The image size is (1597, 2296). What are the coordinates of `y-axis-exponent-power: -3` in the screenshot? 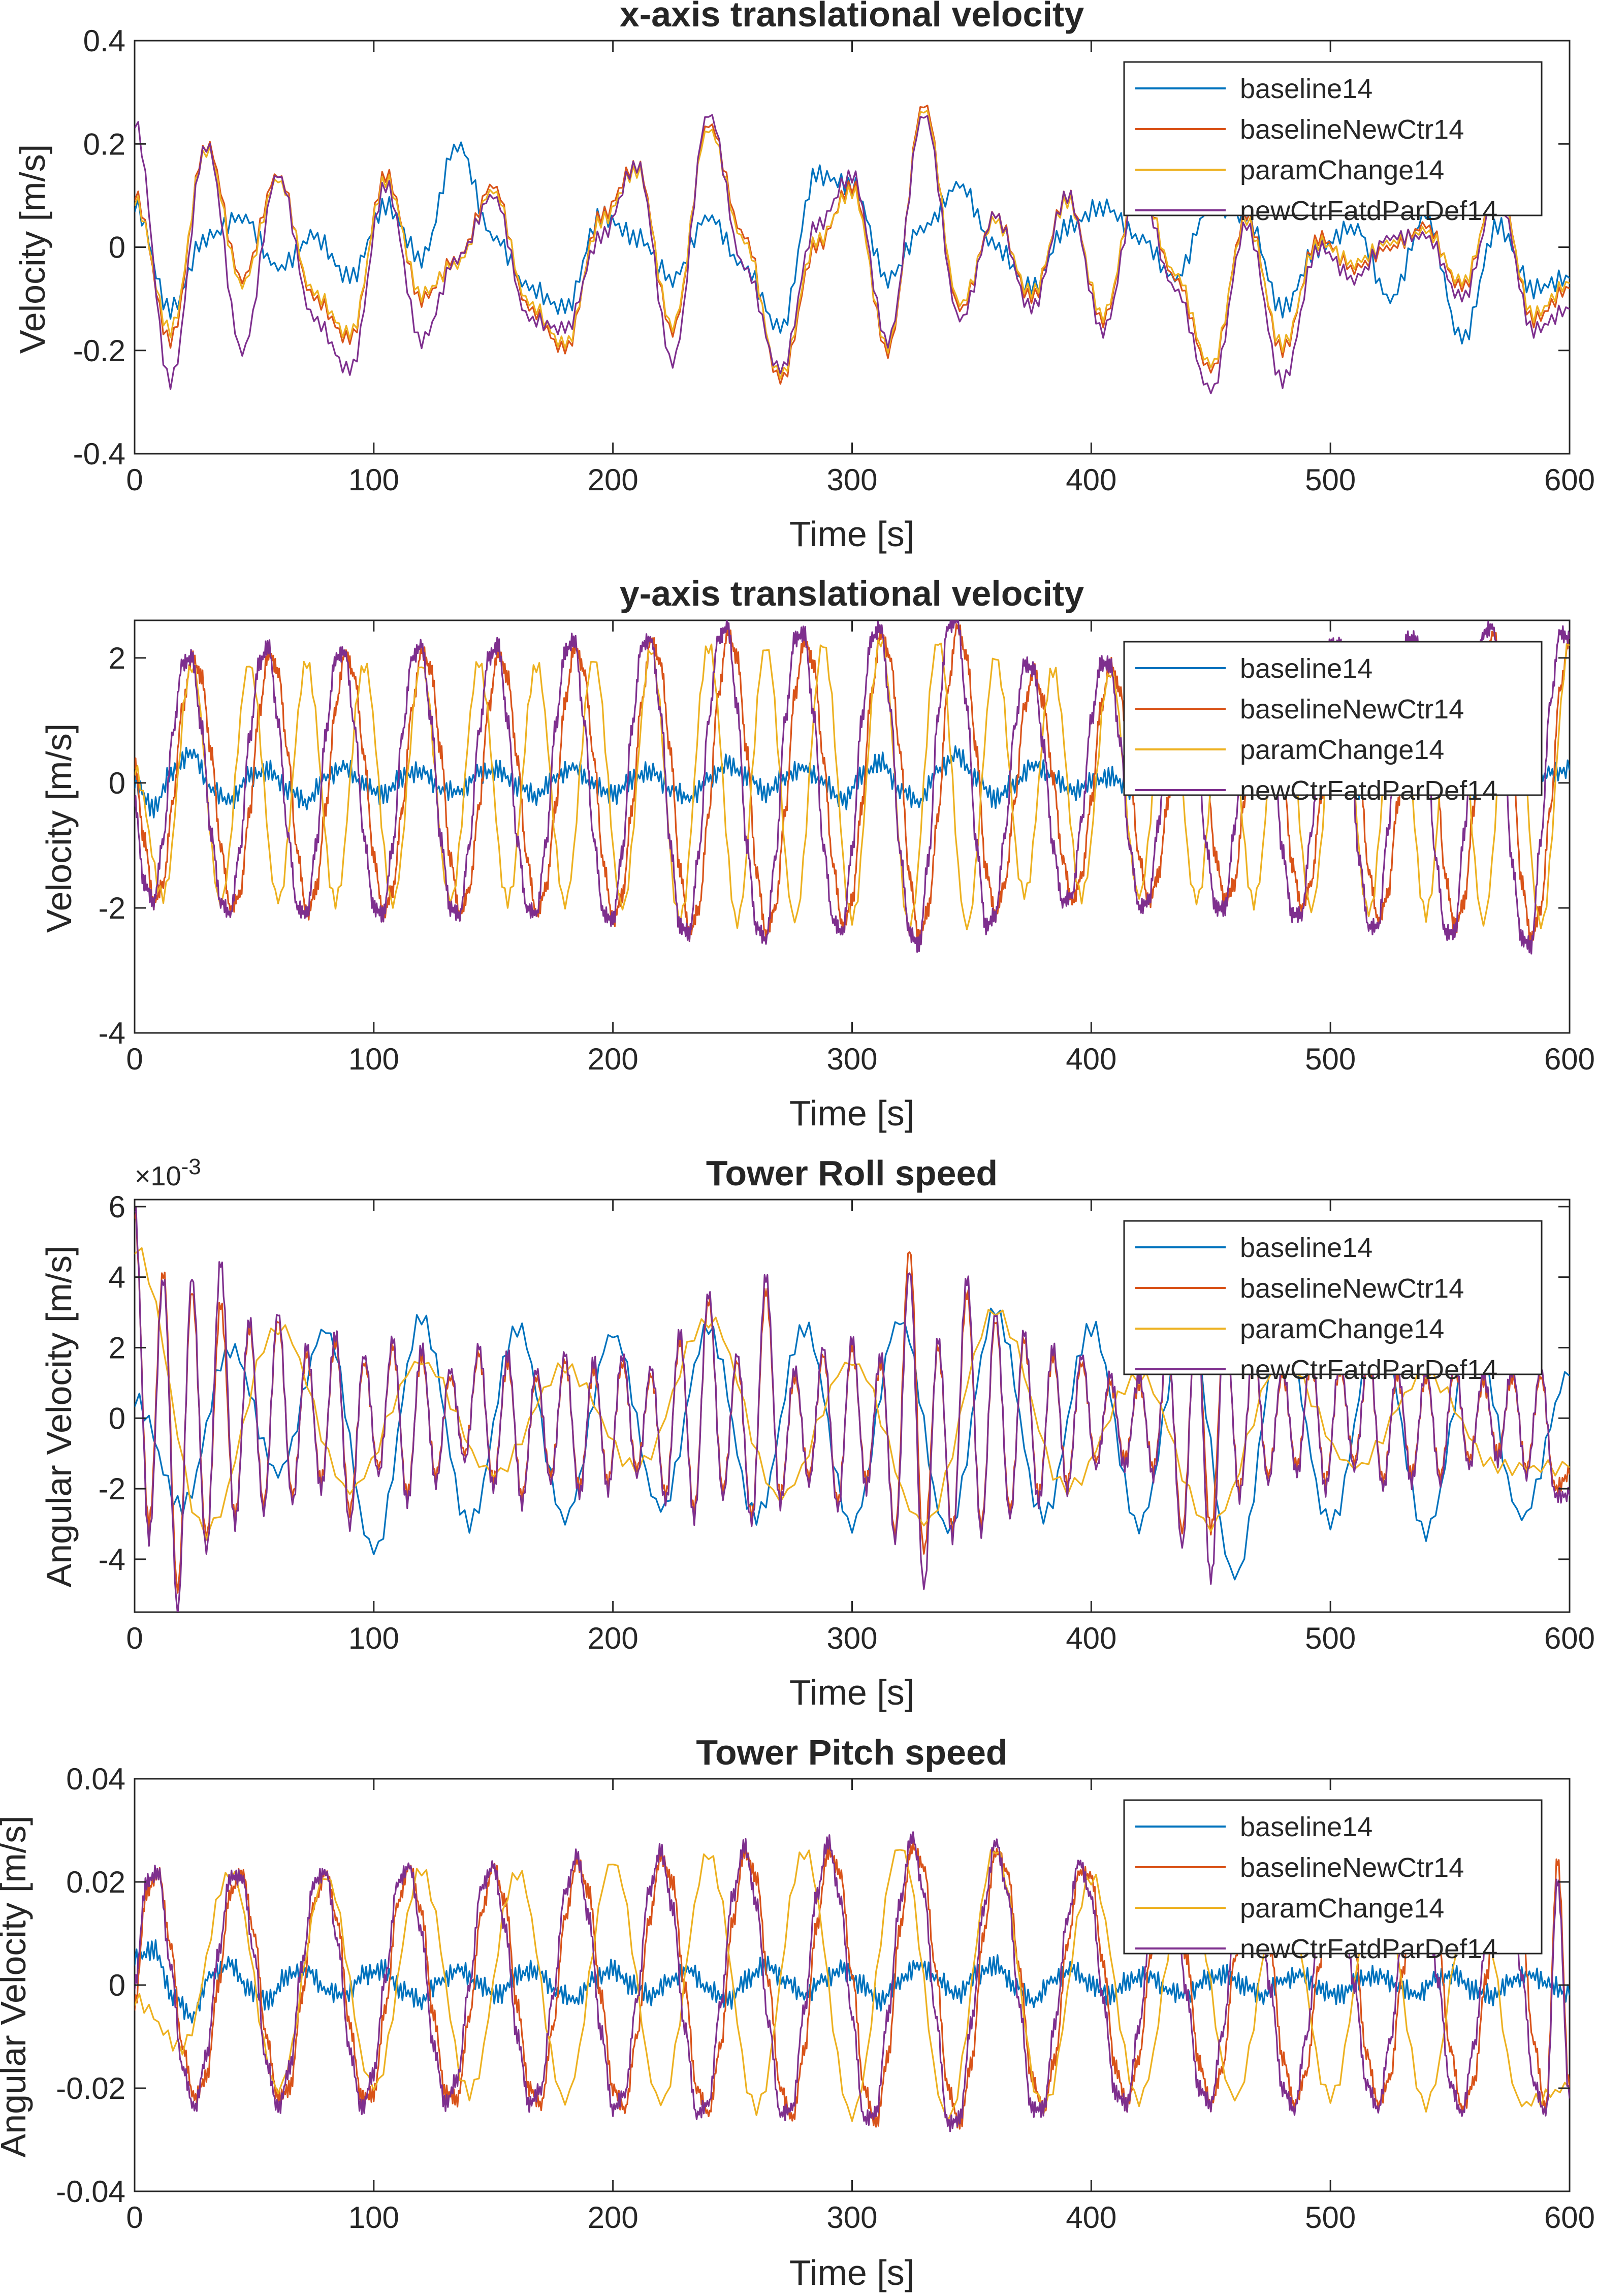 It's located at (191, 1166).